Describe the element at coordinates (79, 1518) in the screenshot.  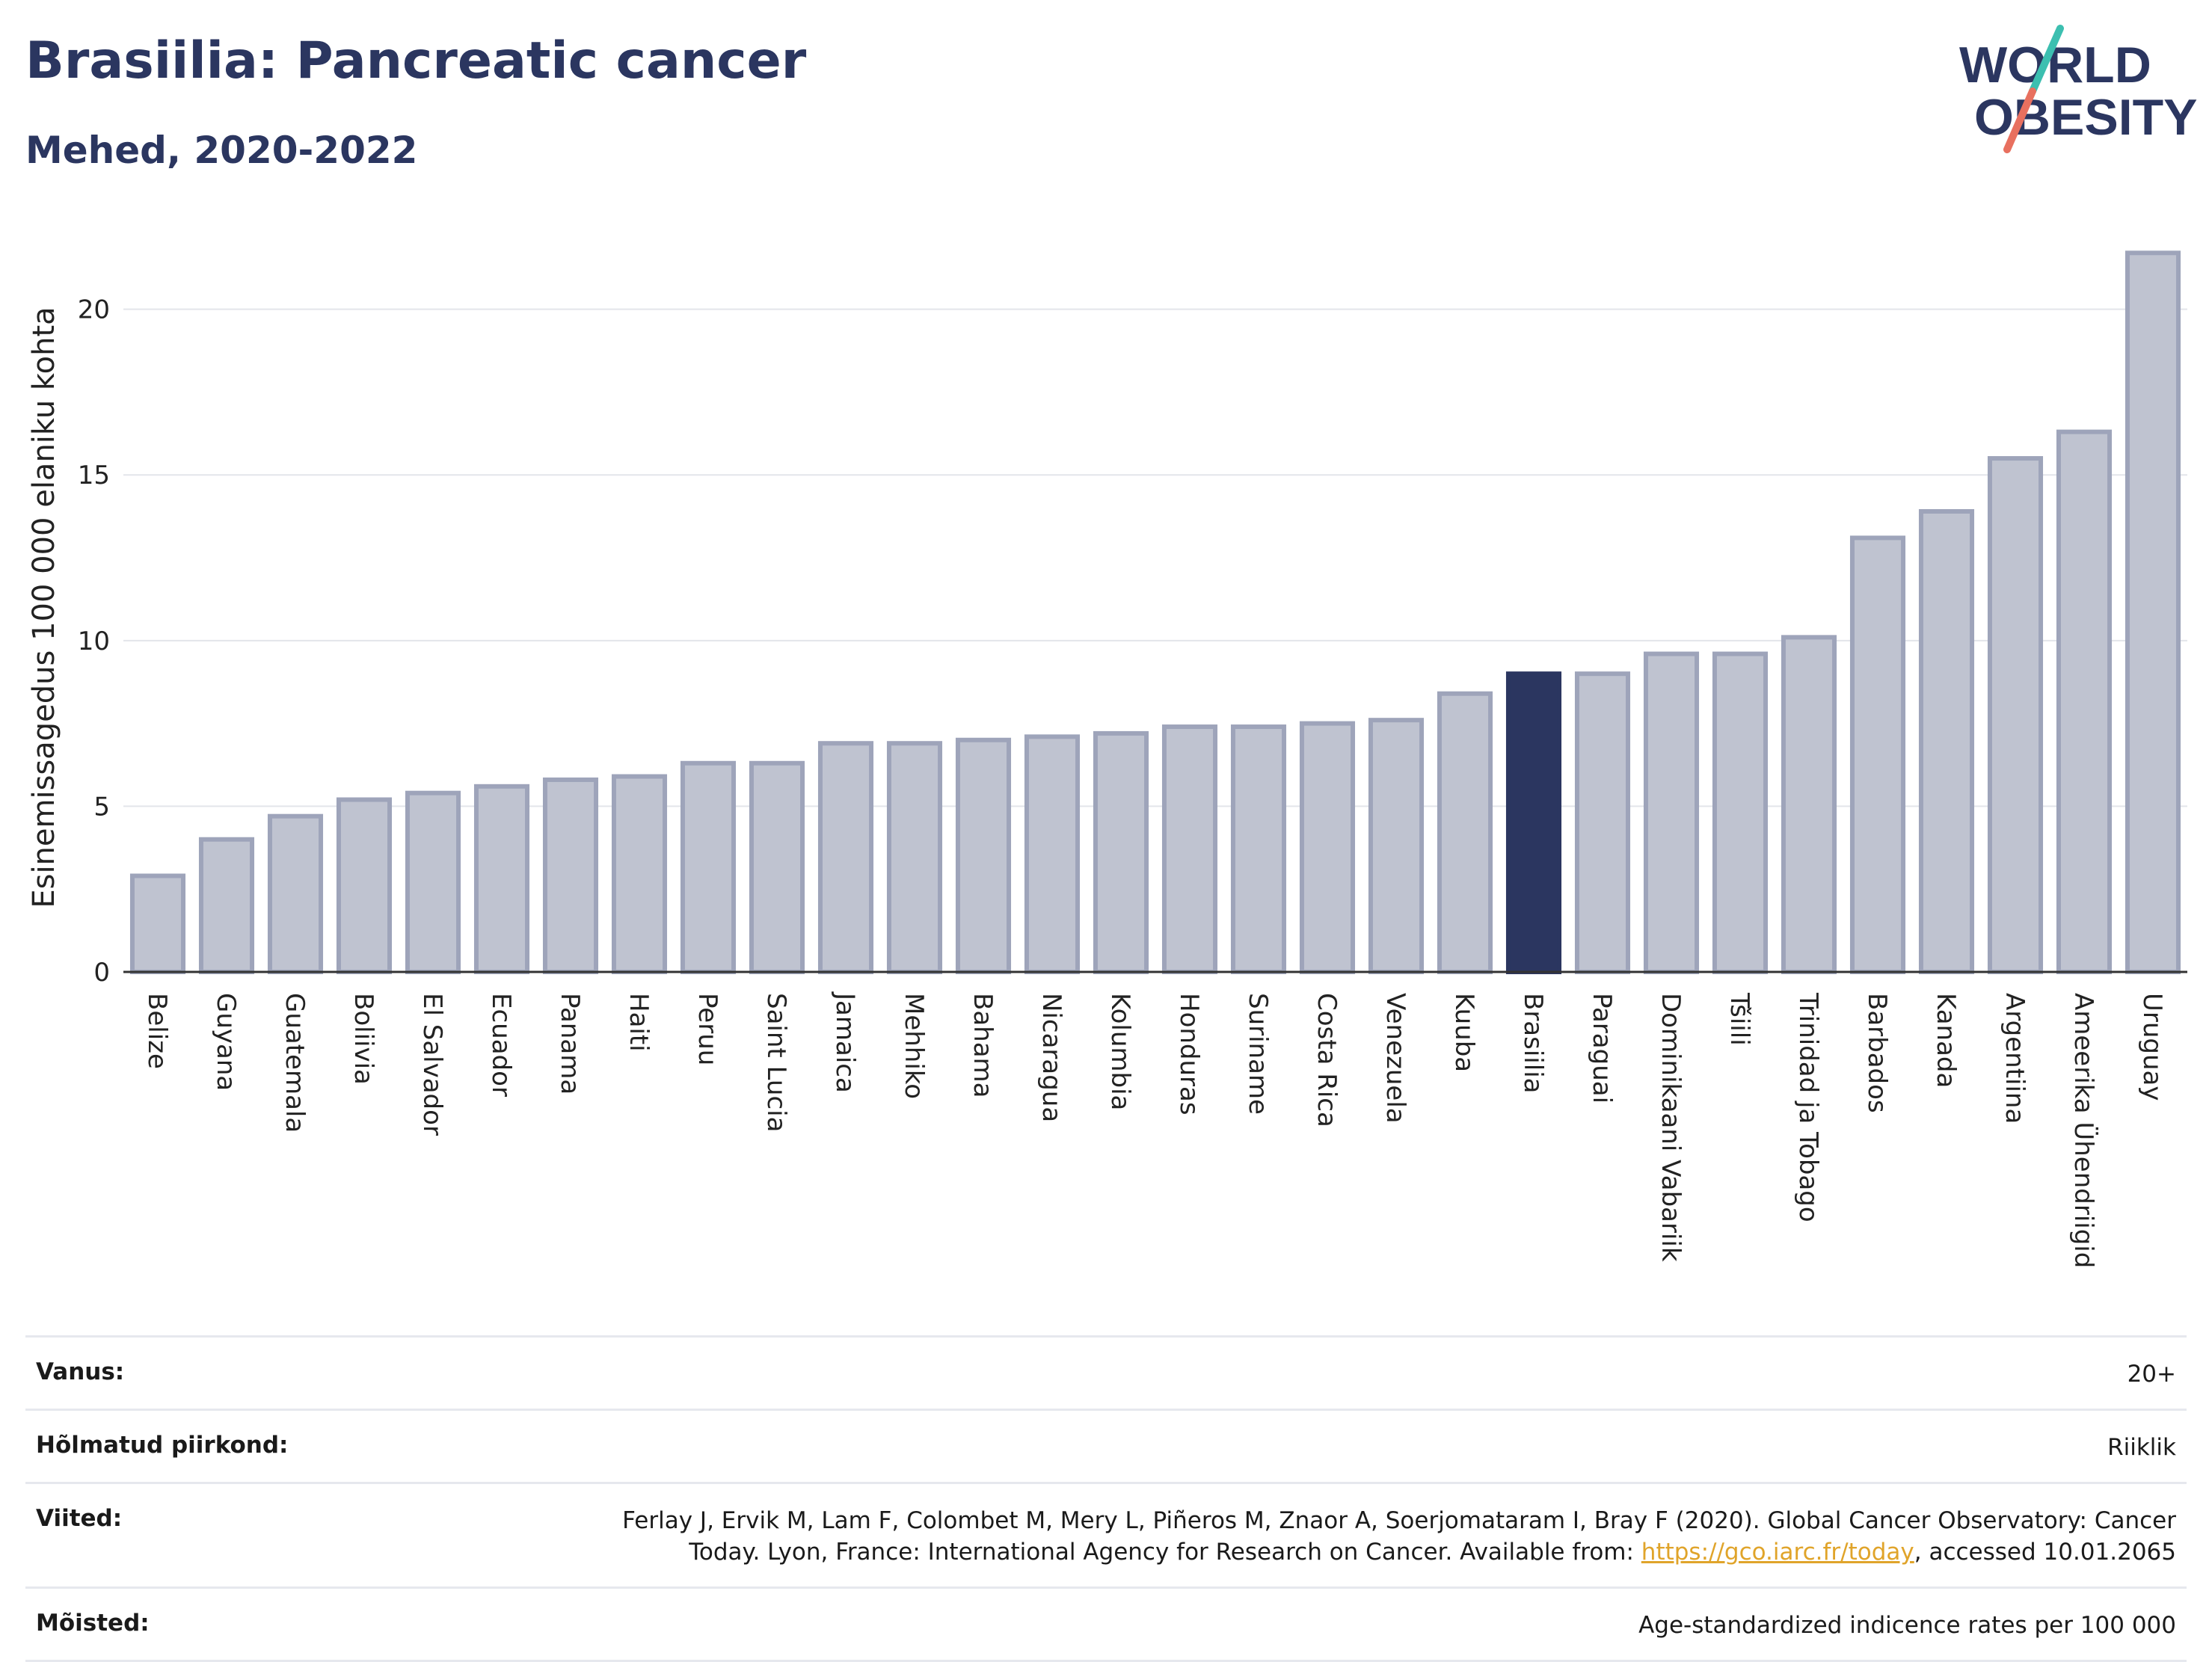
I see `references-label: Viited:` at that location.